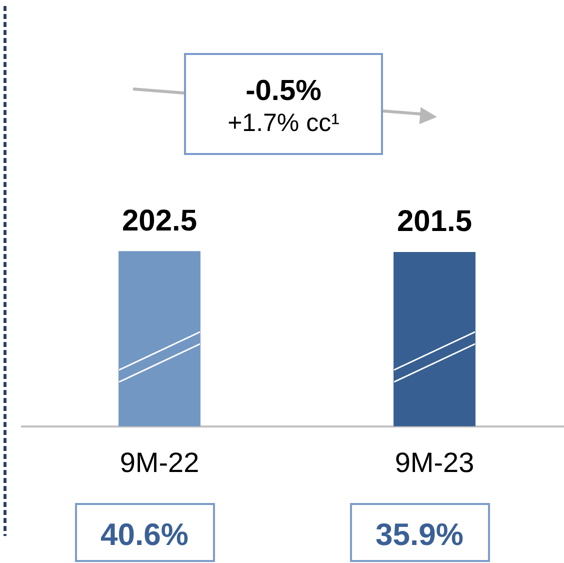 The width and height of the screenshot is (564, 563). I want to click on text: 40.6%, so click(144, 534).